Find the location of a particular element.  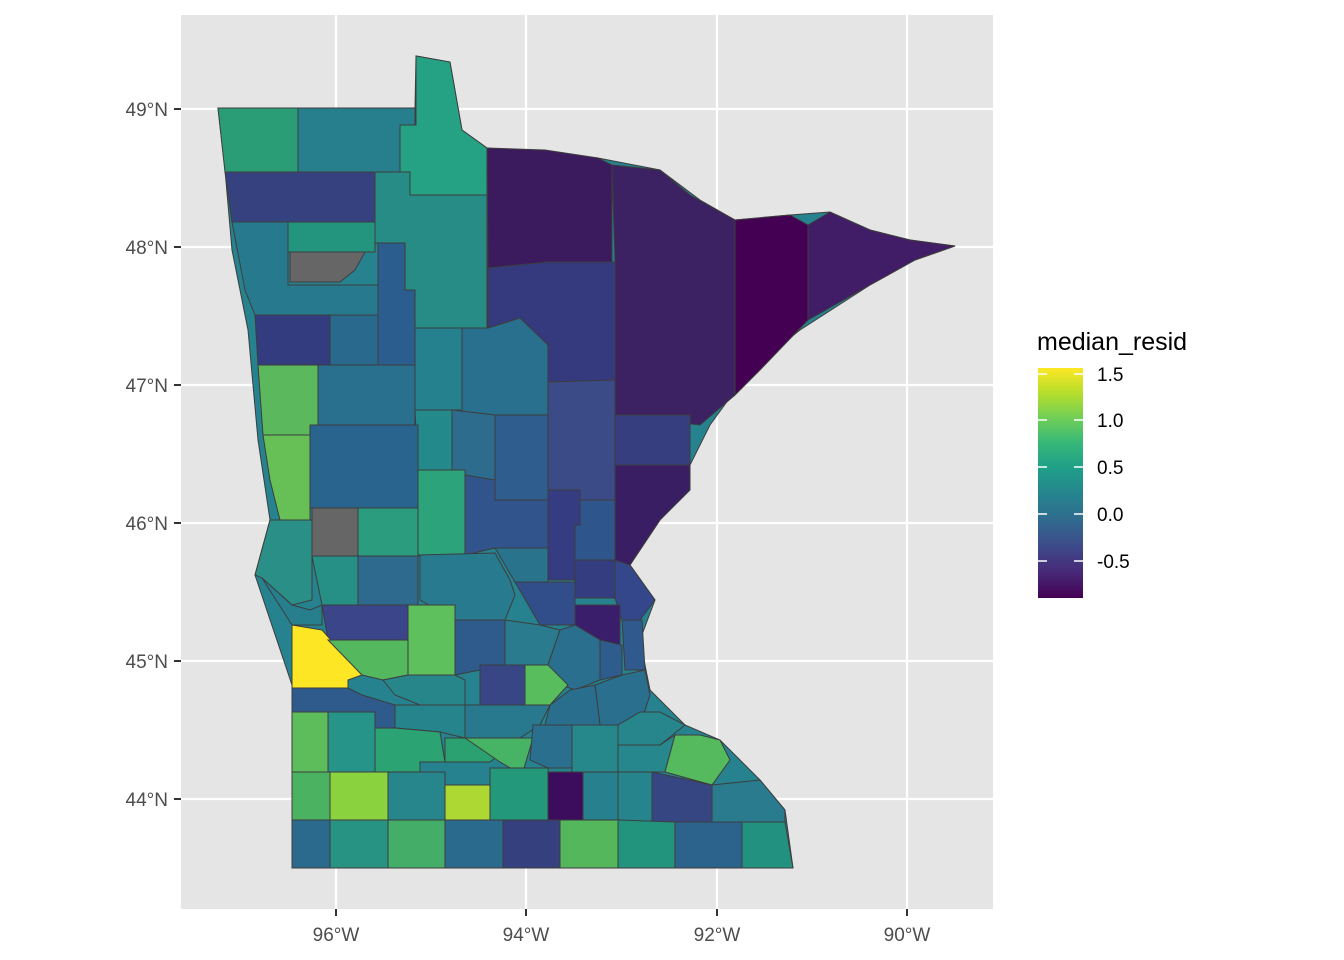

county-swift is located at coordinates (431, 640).